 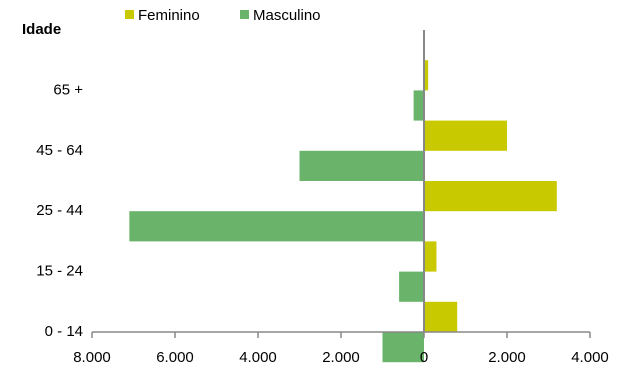 I want to click on y-tick-label: 15 - 24, so click(x=59, y=271).